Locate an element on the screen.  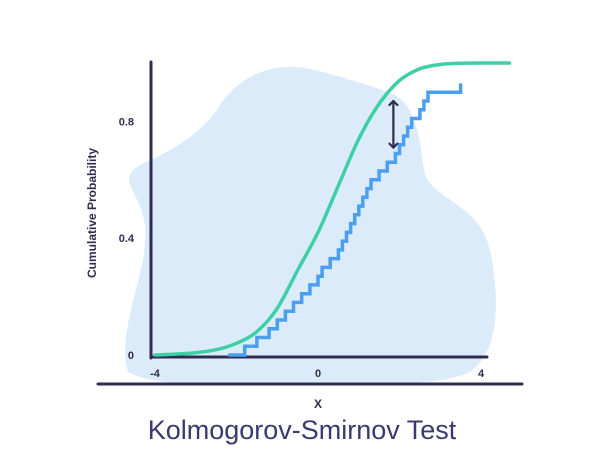
y-tick-labels: 0 0.4 0.8 is located at coordinates (127, 239).